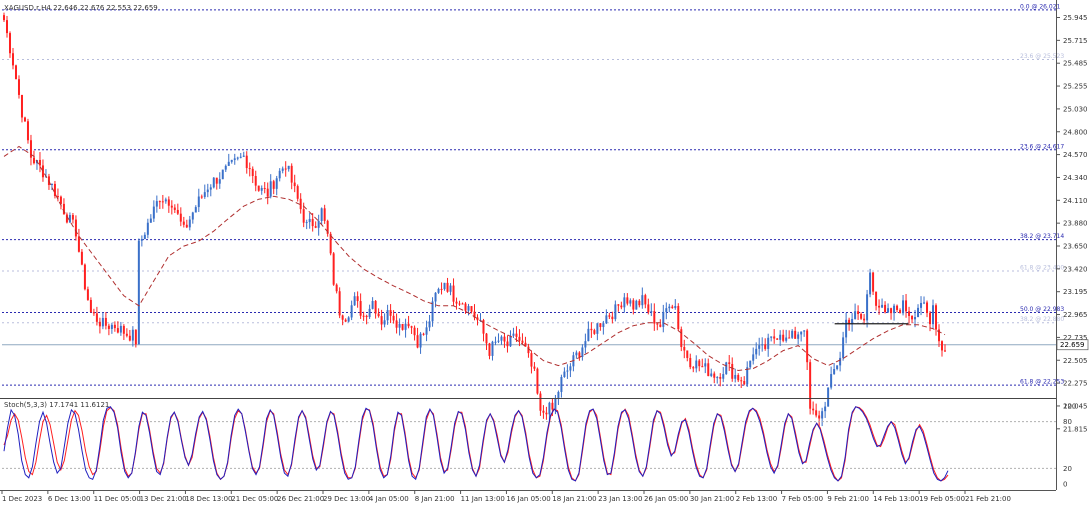  I want to click on stochastic-pane, so click(529, 444).